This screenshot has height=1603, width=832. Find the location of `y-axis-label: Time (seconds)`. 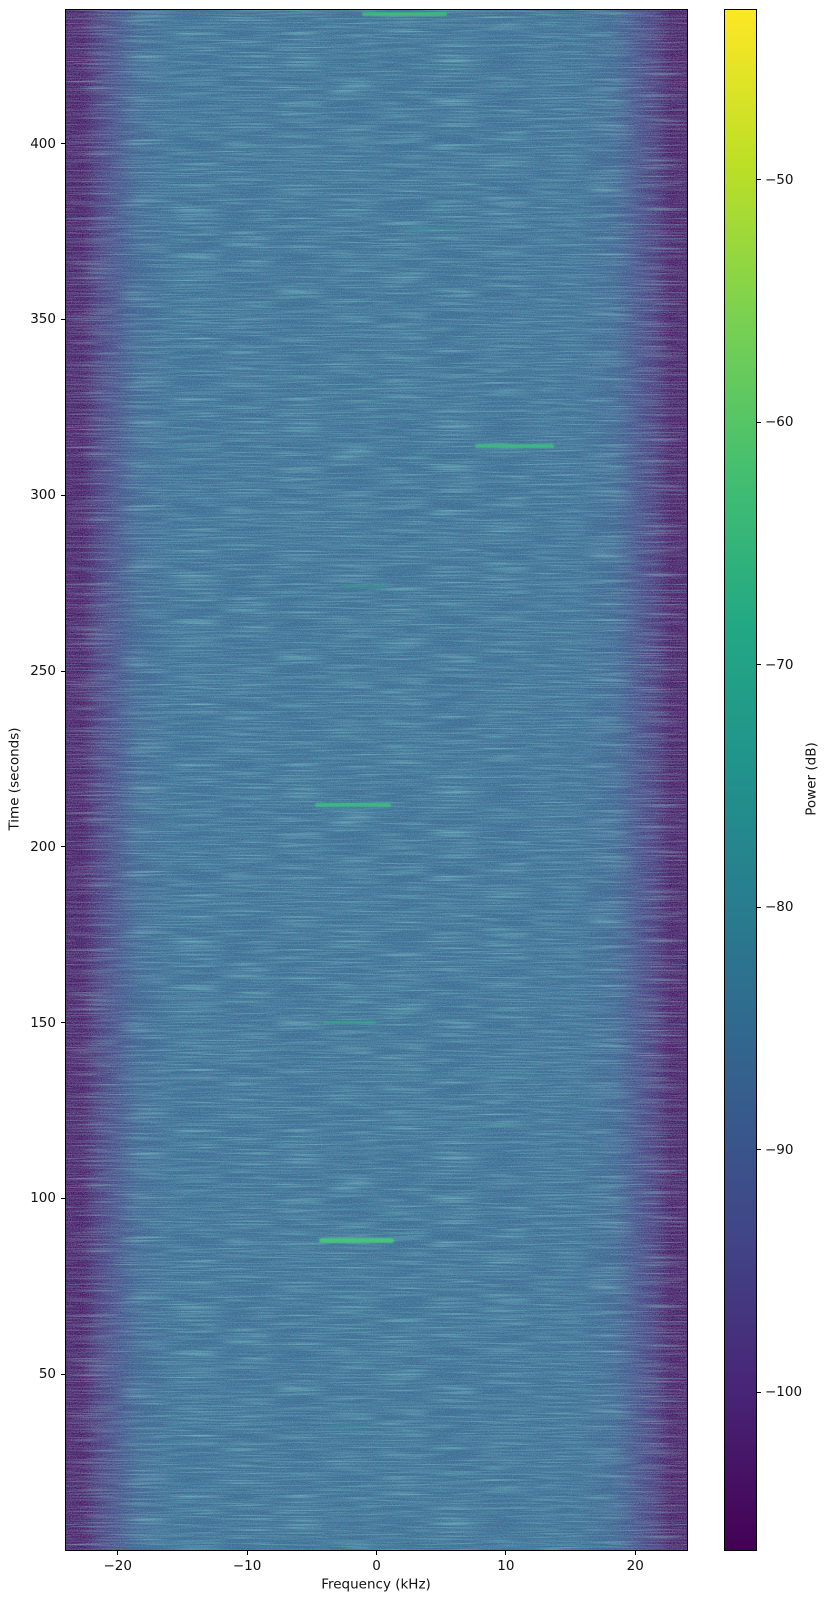

y-axis-label: Time (seconds) is located at coordinates (14, 779).